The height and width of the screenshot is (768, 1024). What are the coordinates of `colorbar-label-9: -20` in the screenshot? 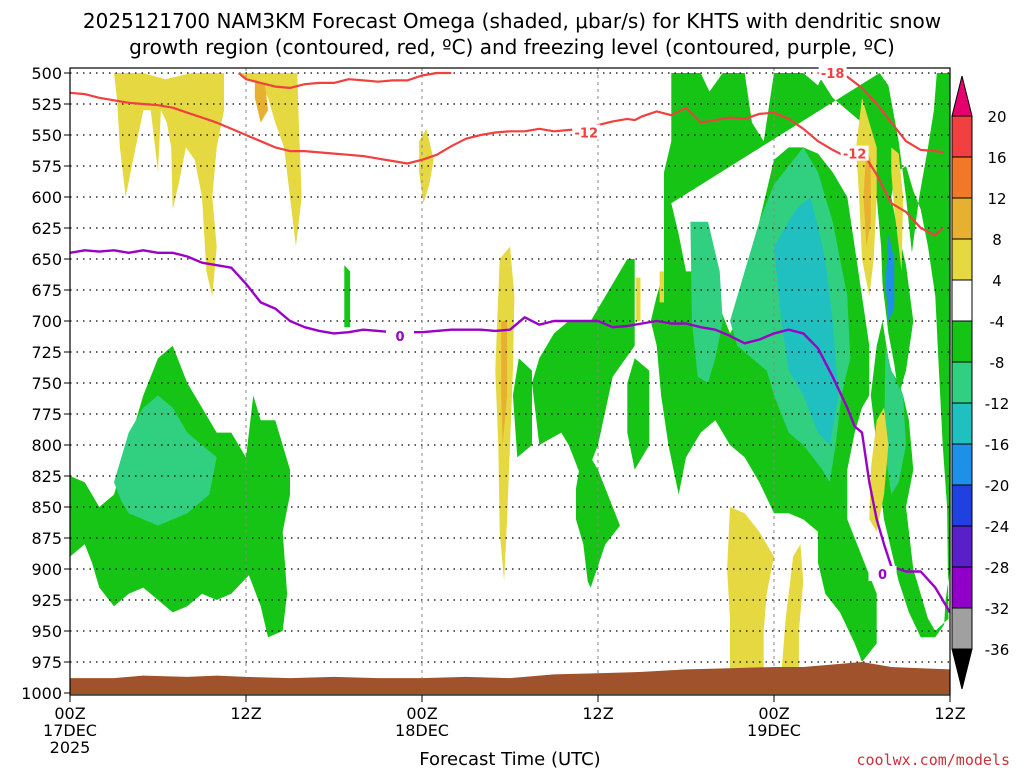 It's located at (997, 486).